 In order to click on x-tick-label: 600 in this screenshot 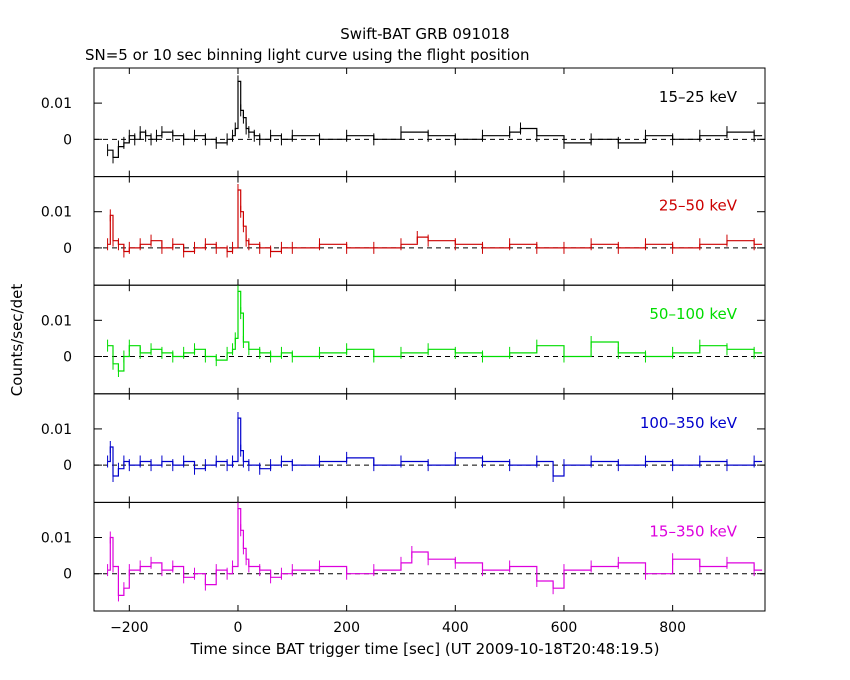, I will do `click(564, 628)`.